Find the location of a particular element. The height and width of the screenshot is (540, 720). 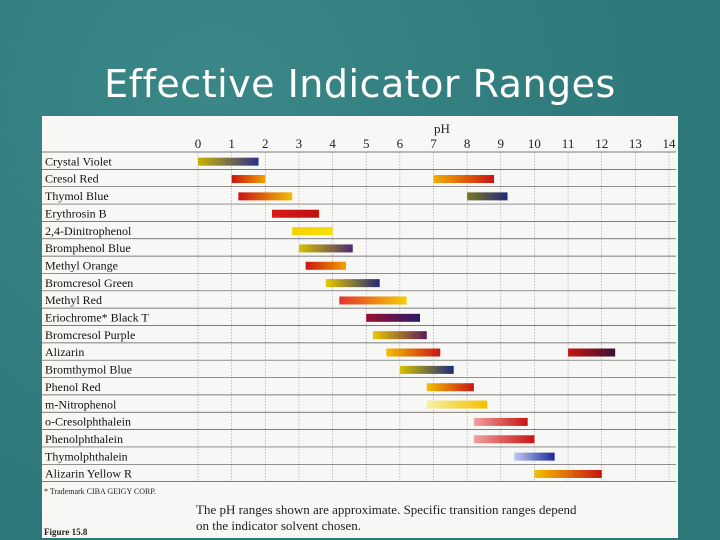

indicator-label: Phenol Red is located at coordinates (73, 387).